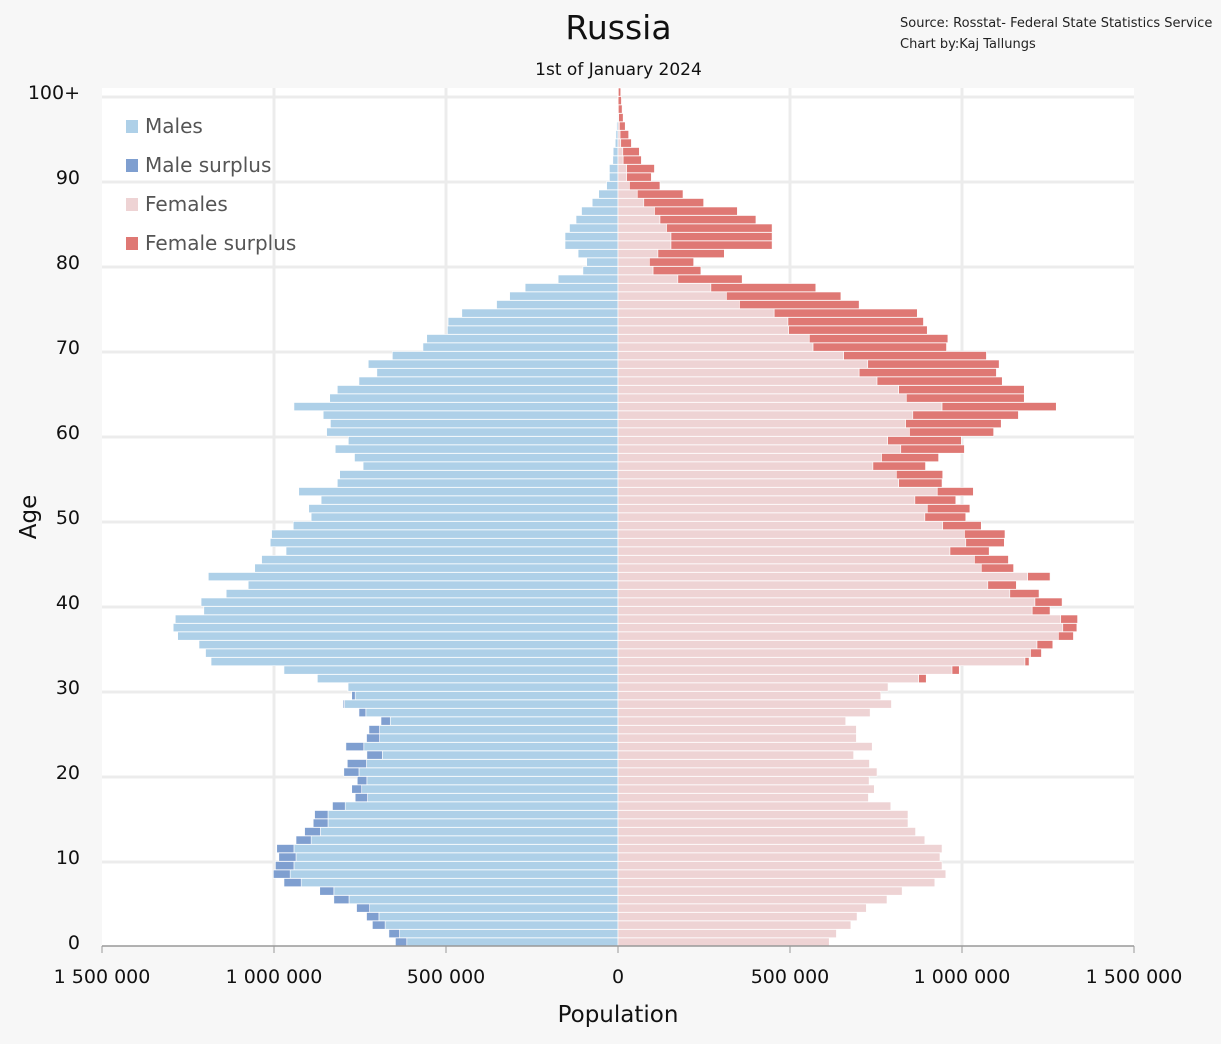 The image size is (1221, 1044). What do you see at coordinates (132, 243) in the screenshot?
I see `legend-swatch` at bounding box center [132, 243].